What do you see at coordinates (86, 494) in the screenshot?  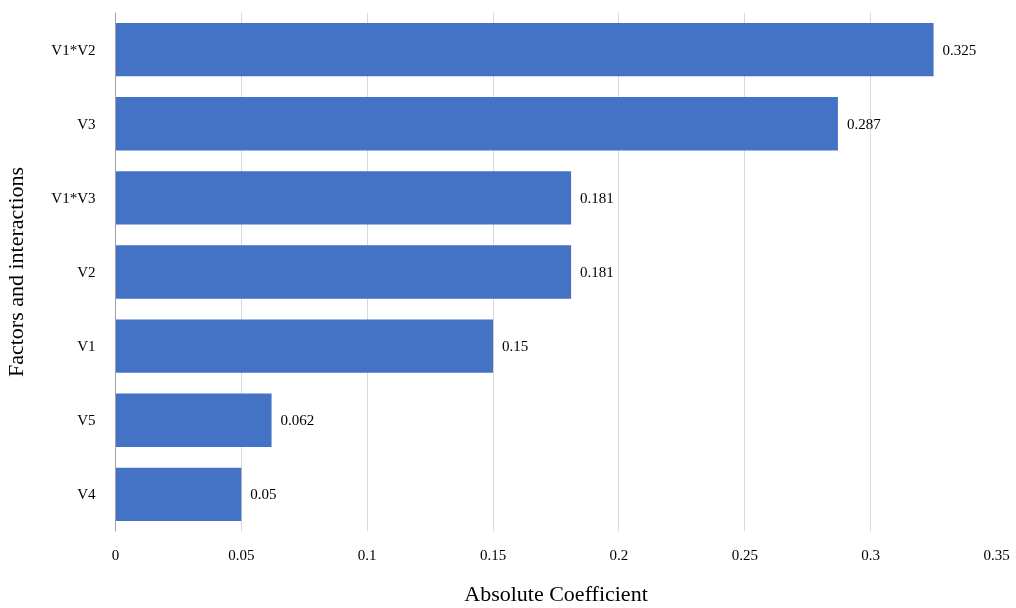 I see `y-tick-label: V4` at bounding box center [86, 494].